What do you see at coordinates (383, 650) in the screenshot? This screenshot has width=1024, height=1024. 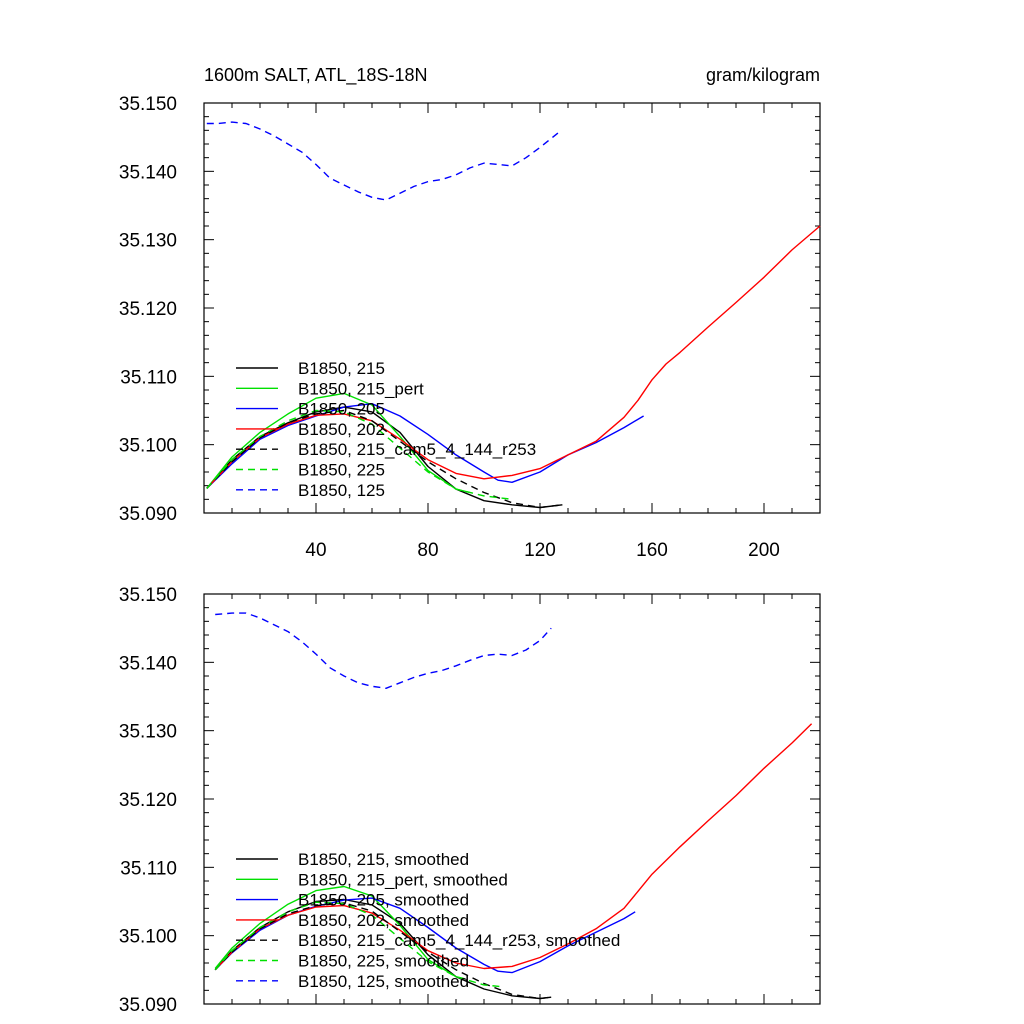 I see `series-line-b1850-125-smoothed` at bounding box center [383, 650].